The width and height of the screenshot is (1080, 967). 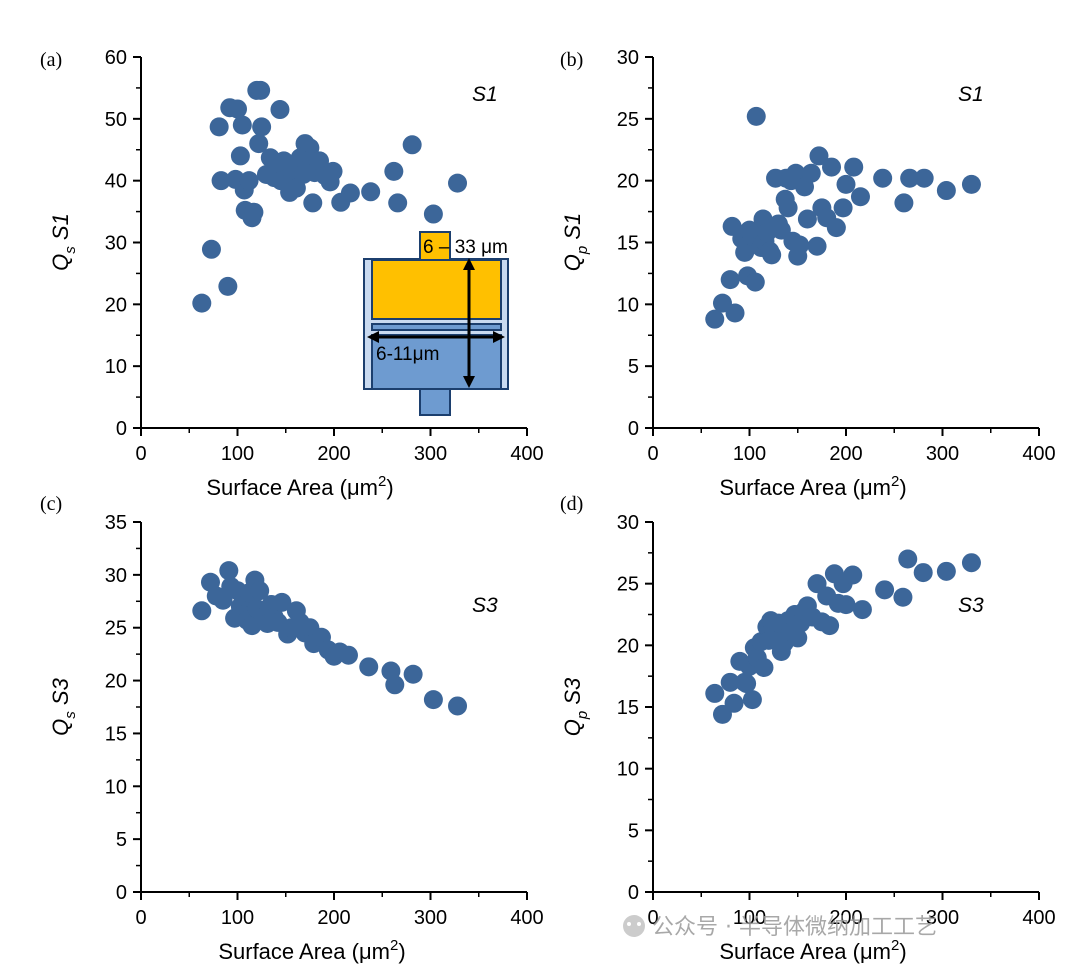 What do you see at coordinates (465, 247) in the screenshot?
I see `inset-height-label: 6 – 33 μm` at bounding box center [465, 247].